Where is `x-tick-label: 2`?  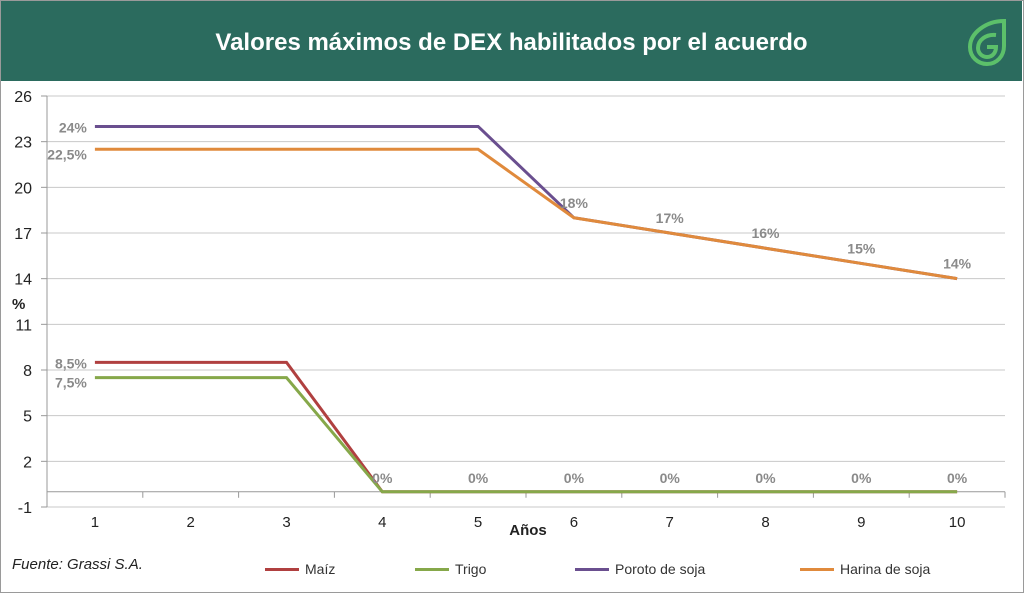 x-tick-label: 2 is located at coordinates (191, 522).